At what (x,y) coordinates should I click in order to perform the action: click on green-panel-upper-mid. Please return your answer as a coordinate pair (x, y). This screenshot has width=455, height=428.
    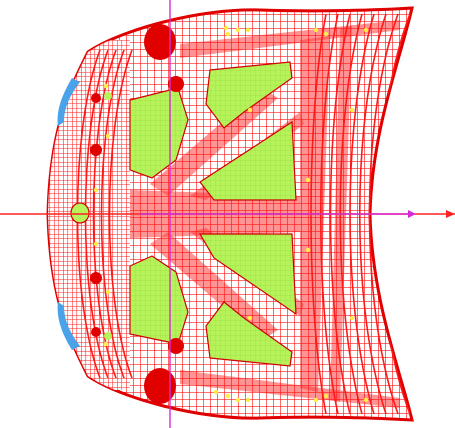
    Looking at the image, I should click on (249, 95).